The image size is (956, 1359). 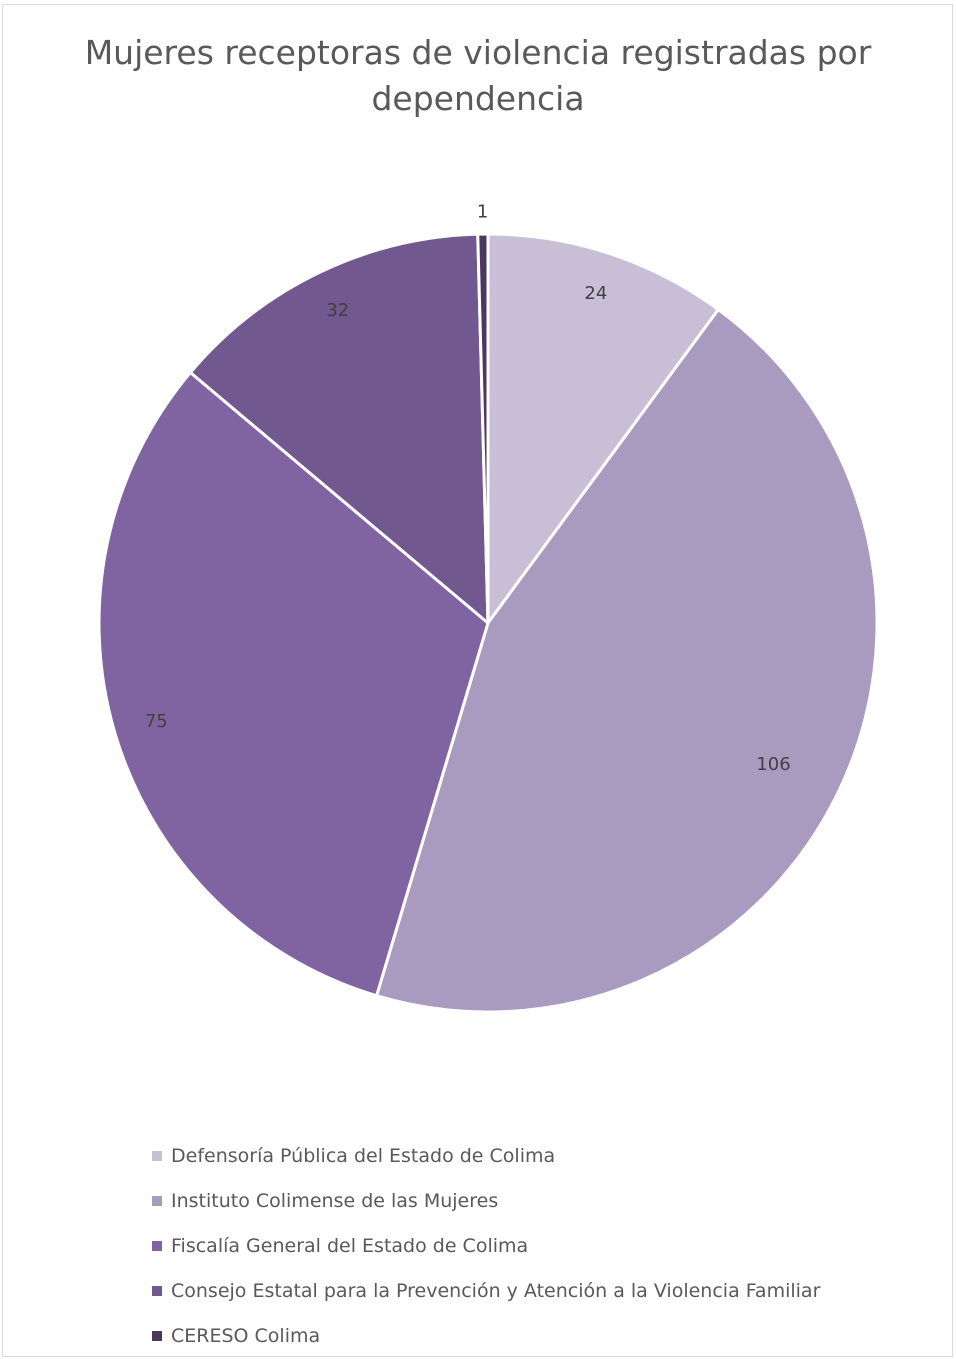 I want to click on data-label-4: 32, so click(x=337, y=310).